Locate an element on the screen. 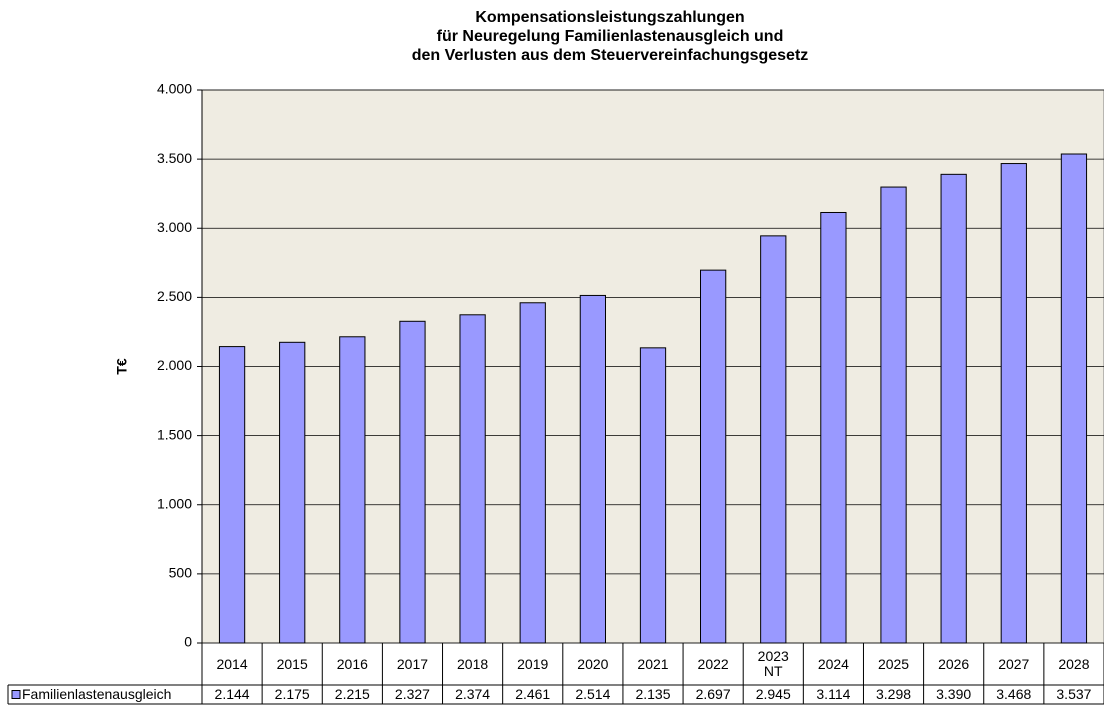 This screenshot has width=1104, height=705. y-tick-label: 0 is located at coordinates (188, 642).